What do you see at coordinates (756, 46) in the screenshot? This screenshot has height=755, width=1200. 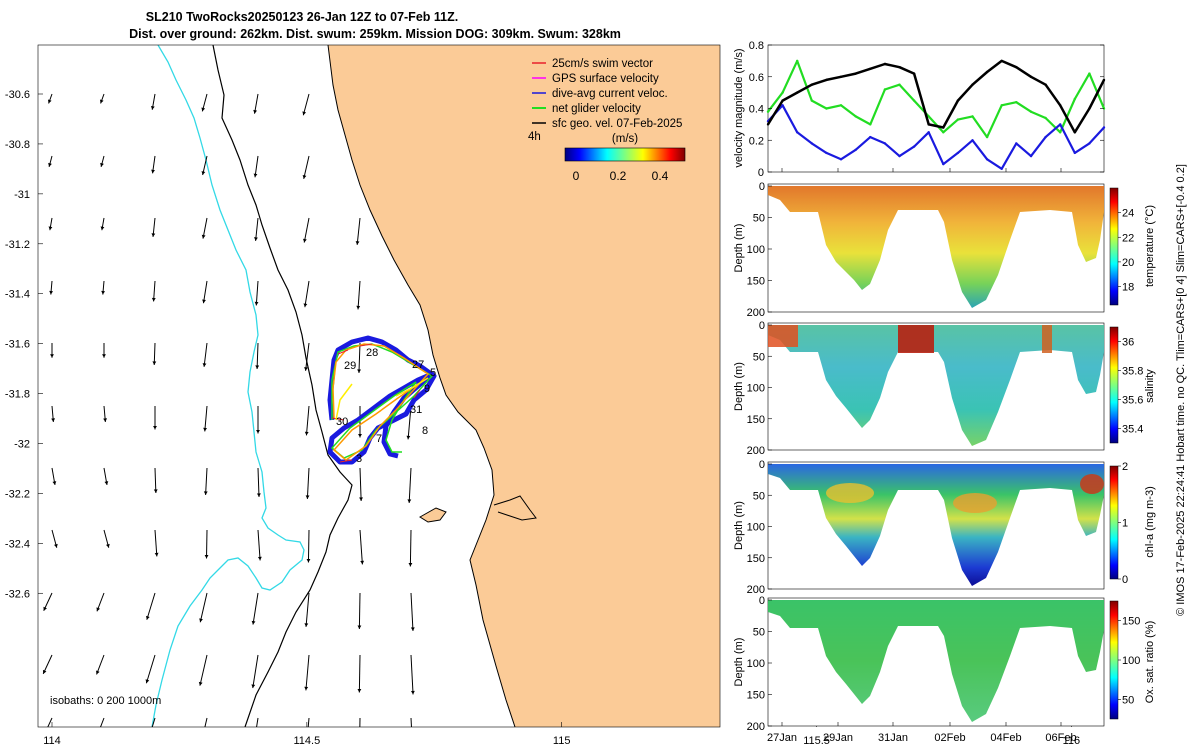 I see `vel-ytick-label: 0.8` at bounding box center [756, 46].